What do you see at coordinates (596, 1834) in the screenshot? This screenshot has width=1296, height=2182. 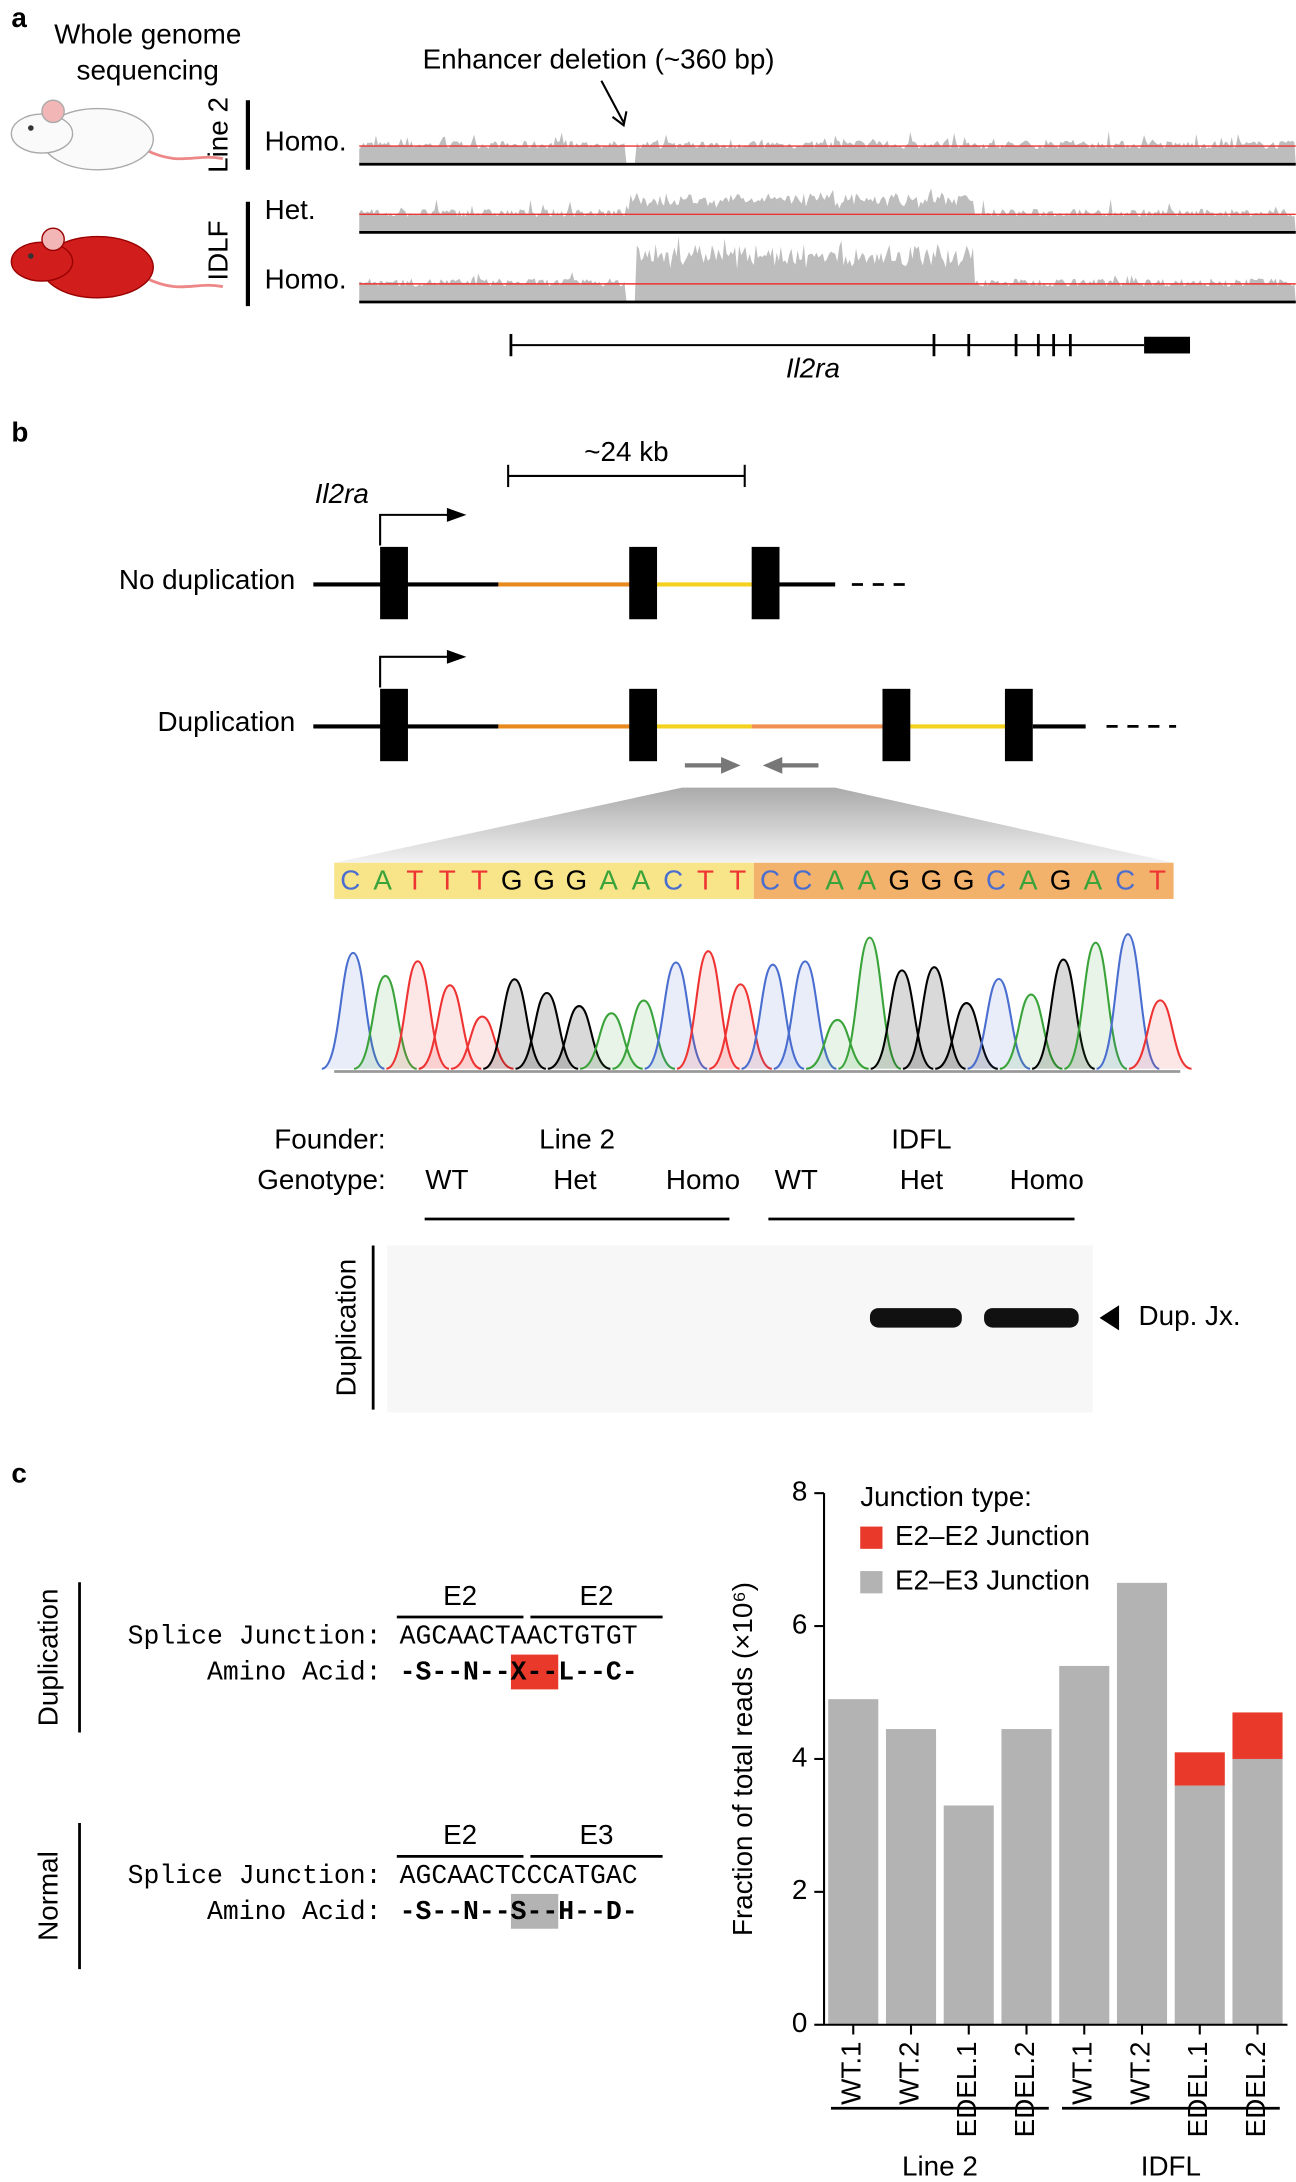 I see `exon-label: E3` at bounding box center [596, 1834].